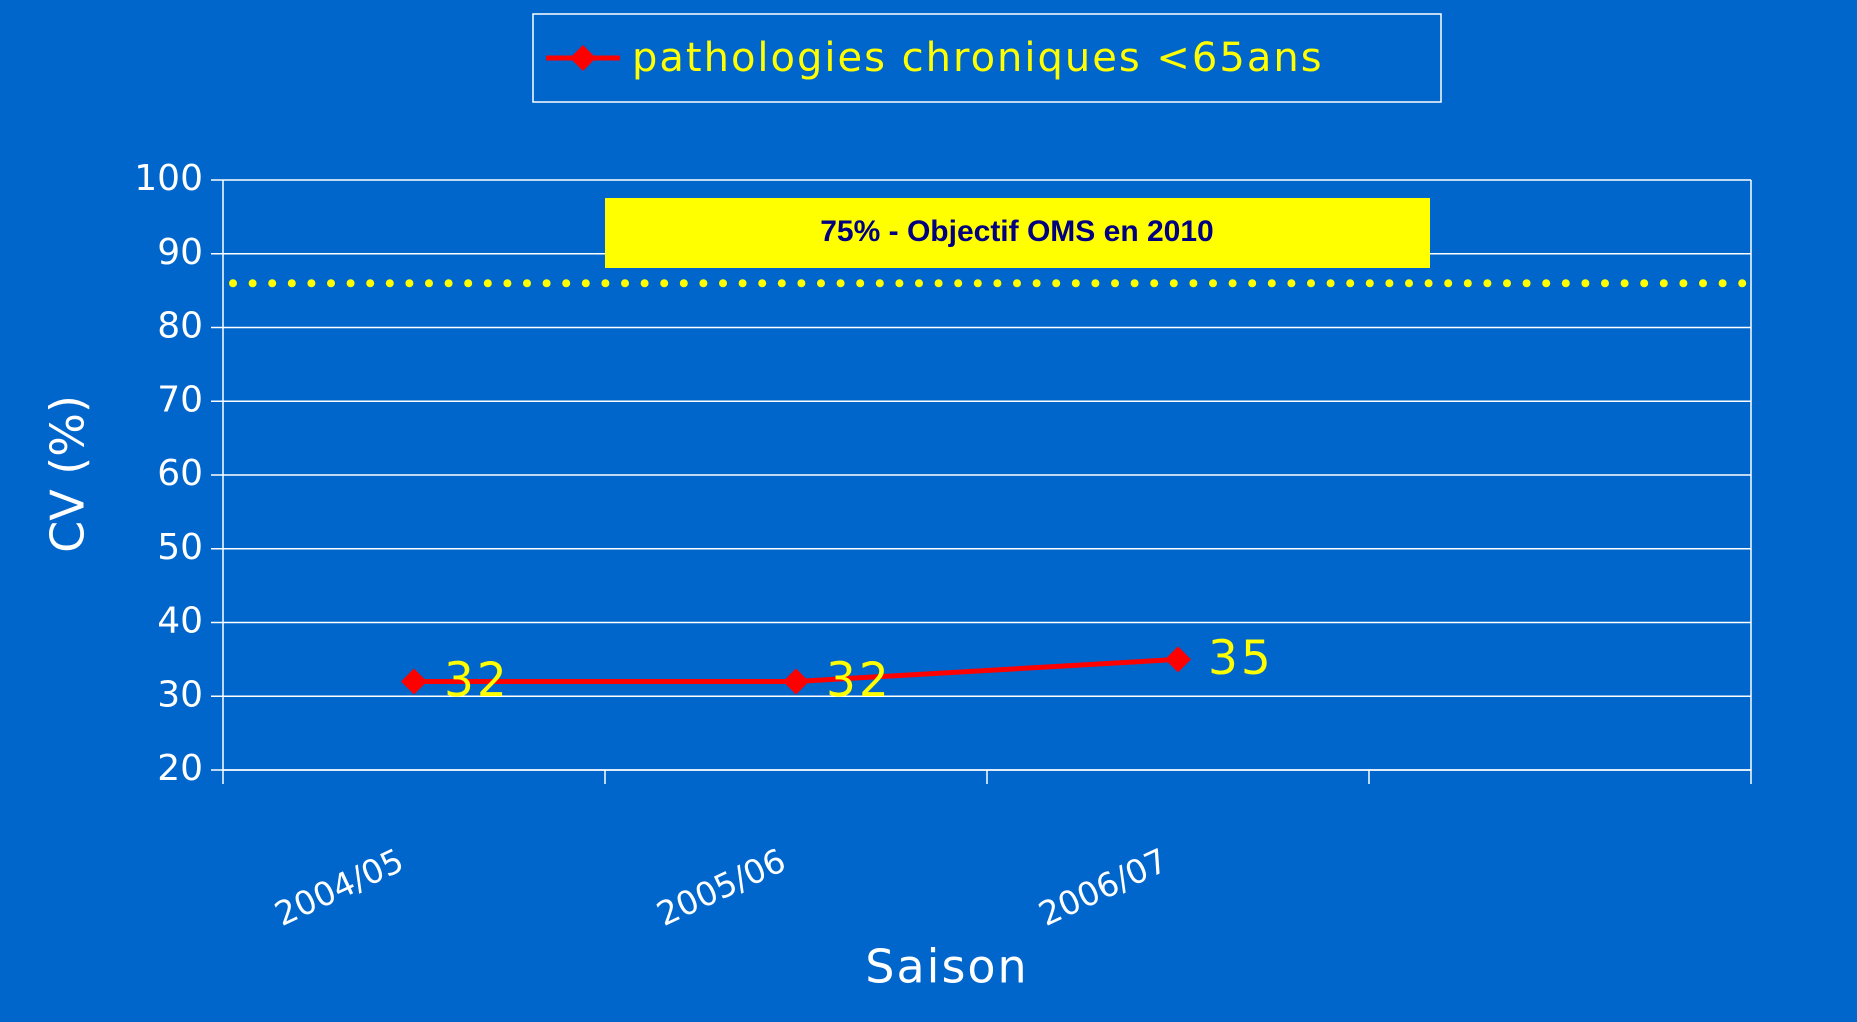  I want to click on y-tick-label: 100, so click(168, 178).